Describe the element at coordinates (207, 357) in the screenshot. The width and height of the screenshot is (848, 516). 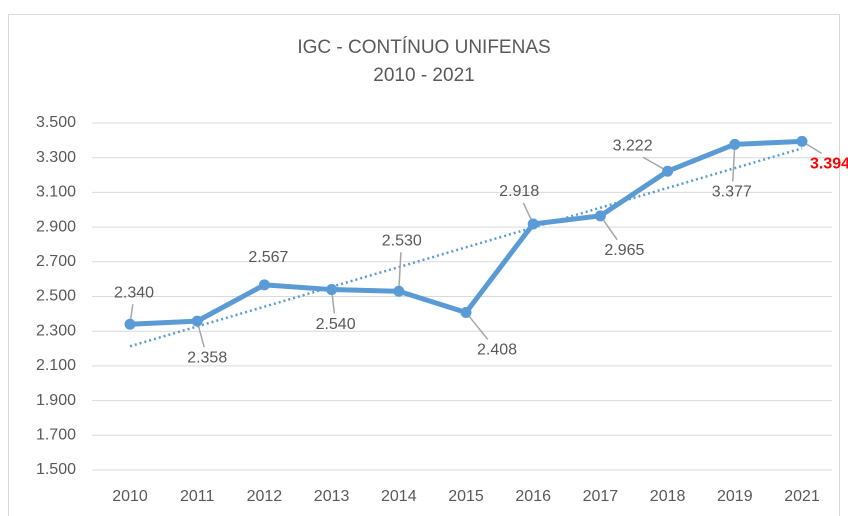
I see `data-label: 2.358` at that location.